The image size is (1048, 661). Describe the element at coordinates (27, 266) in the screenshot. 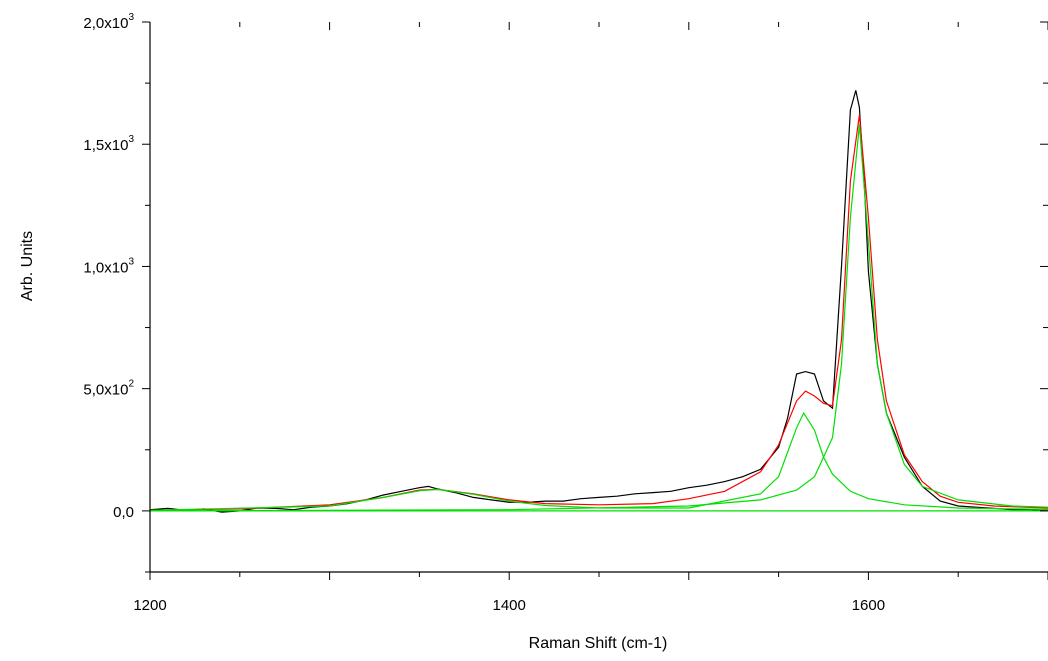

I see `y-axis-title: Arb. Units` at that location.